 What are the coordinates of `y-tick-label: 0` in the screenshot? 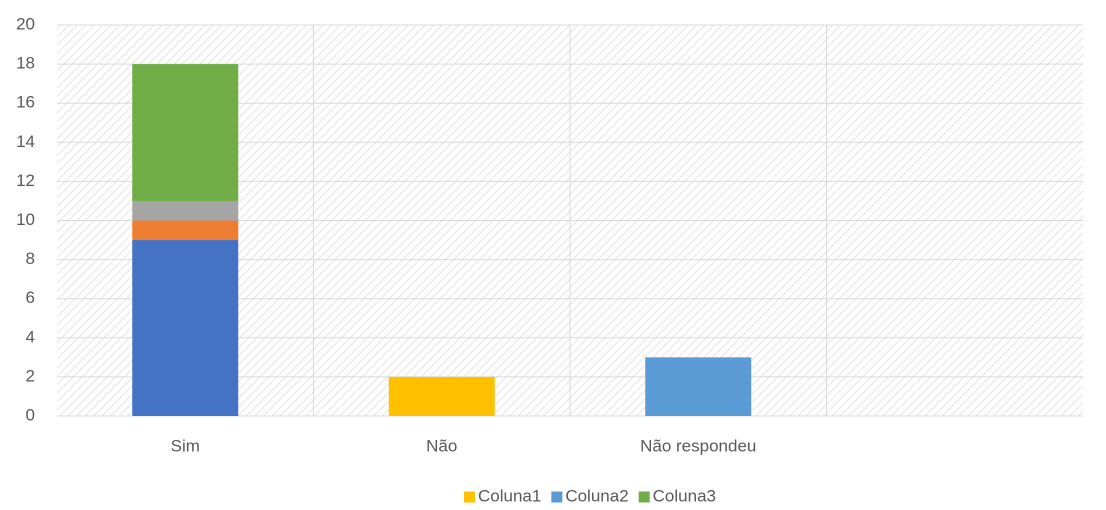 It's located at (30, 414).